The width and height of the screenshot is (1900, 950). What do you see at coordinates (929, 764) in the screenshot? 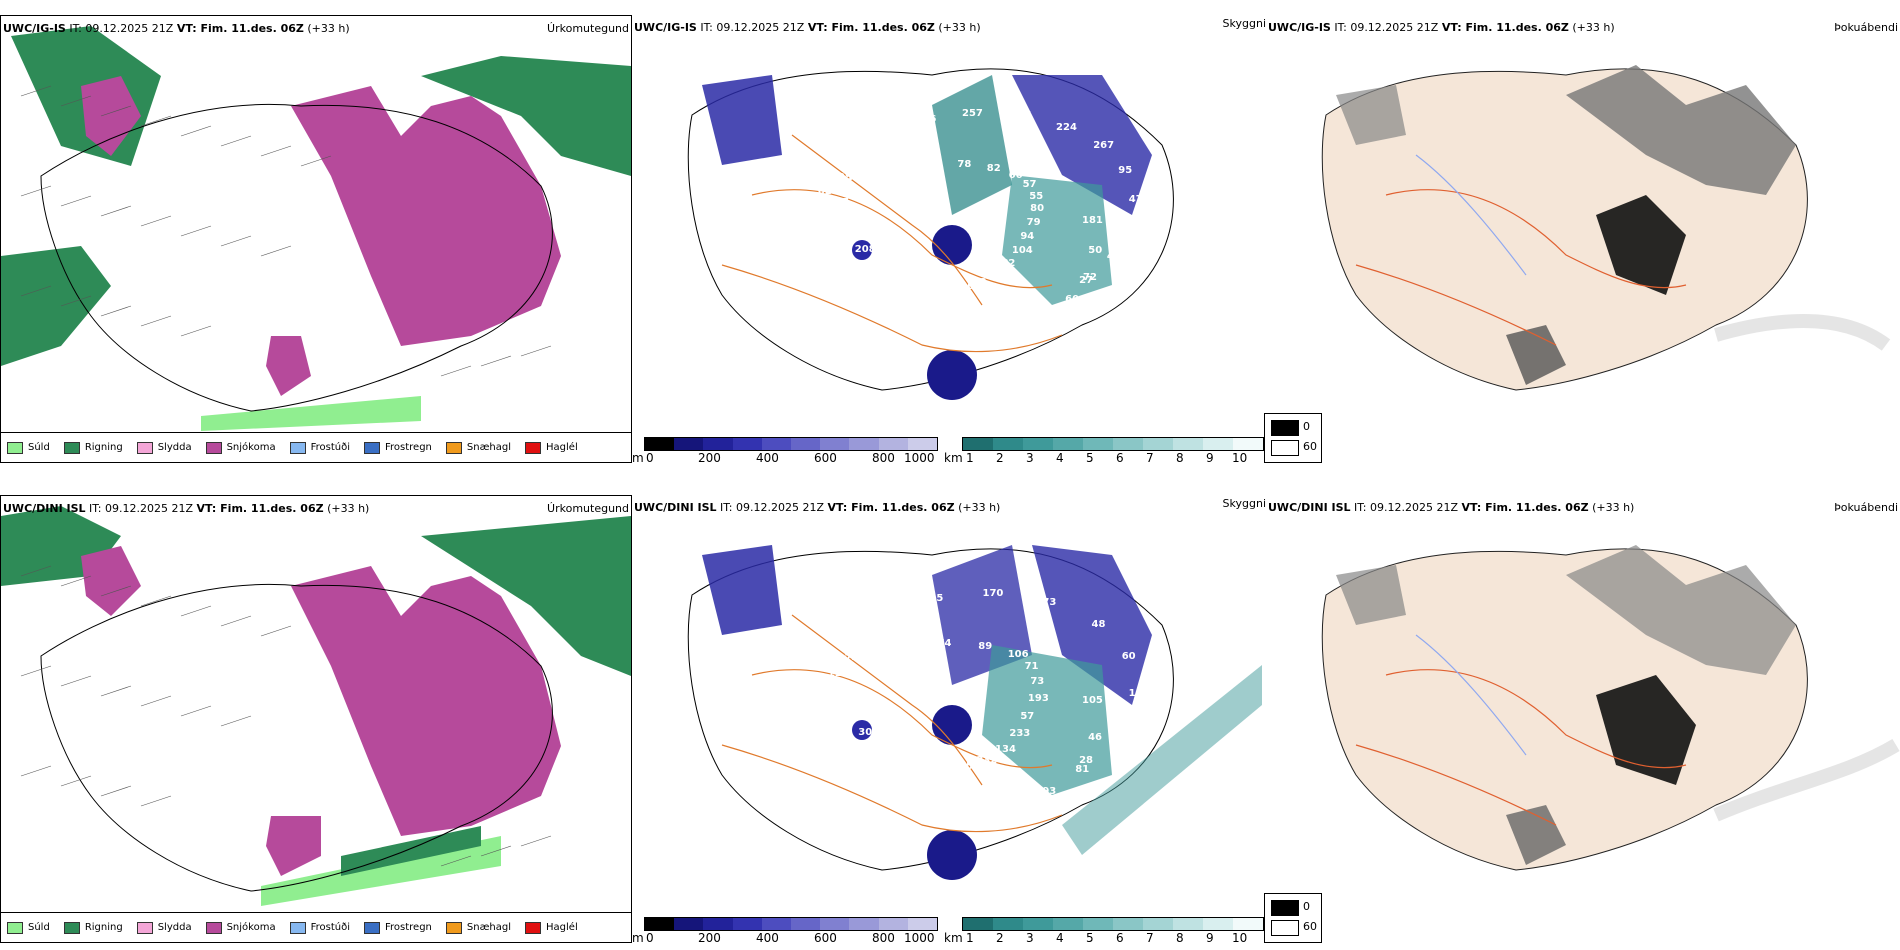
I see `sky-value-label: 64` at bounding box center [929, 764].